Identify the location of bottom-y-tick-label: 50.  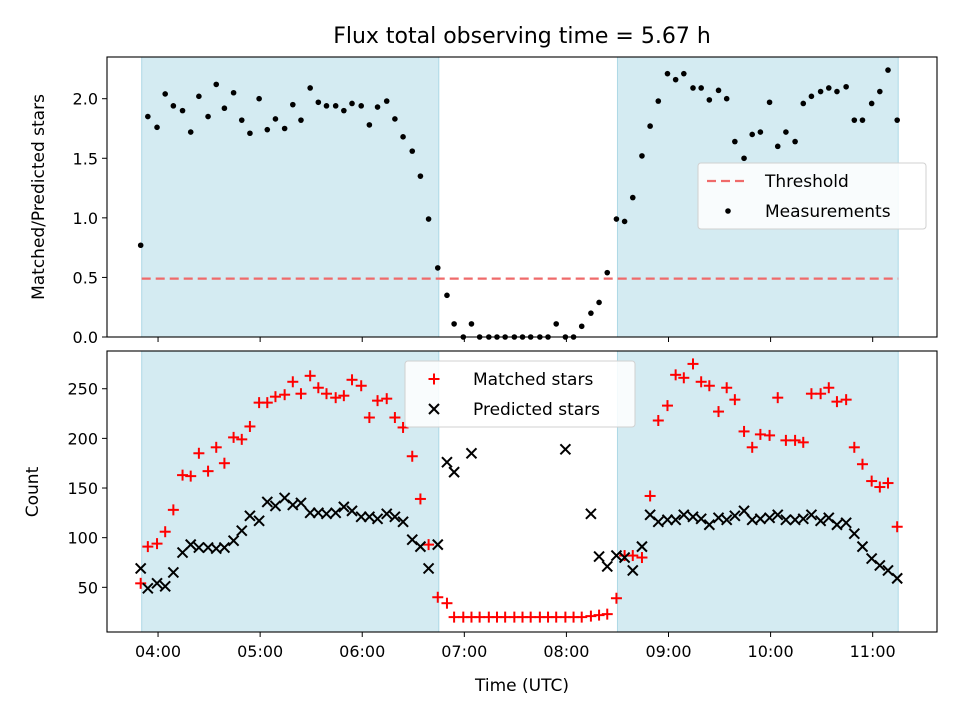
(88, 587).